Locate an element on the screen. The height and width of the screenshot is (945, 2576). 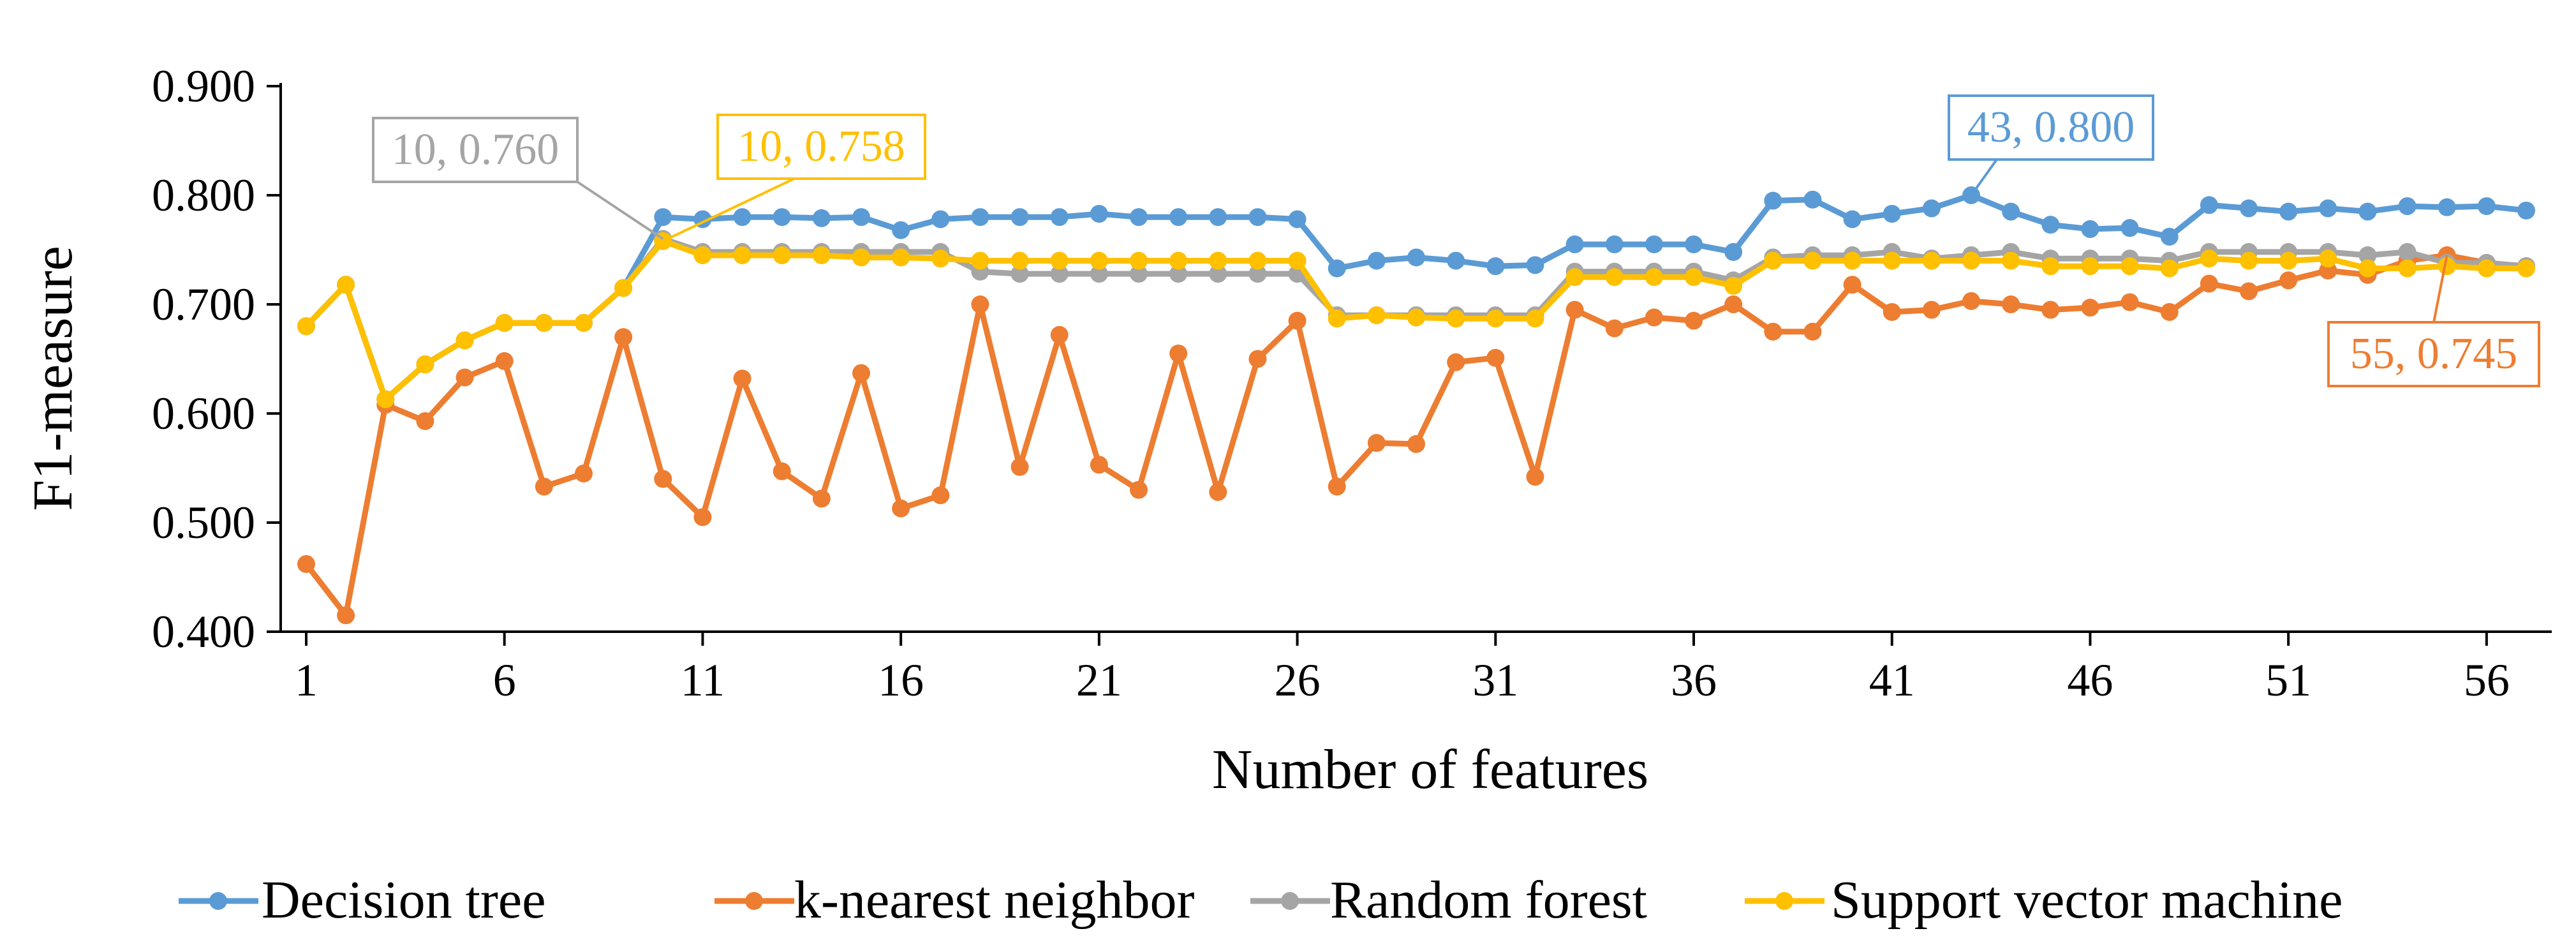
x-tick-label: 36 is located at coordinates (1694, 681).